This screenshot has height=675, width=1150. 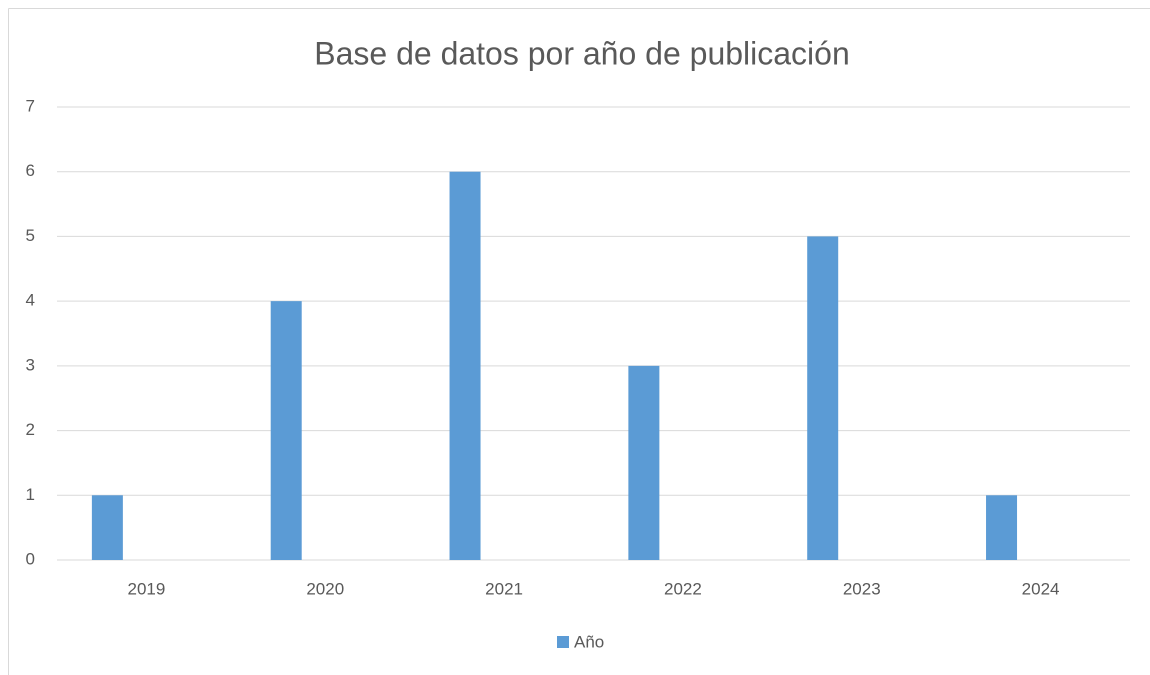 What do you see at coordinates (563, 642) in the screenshot?
I see `legend-swatch` at bounding box center [563, 642].